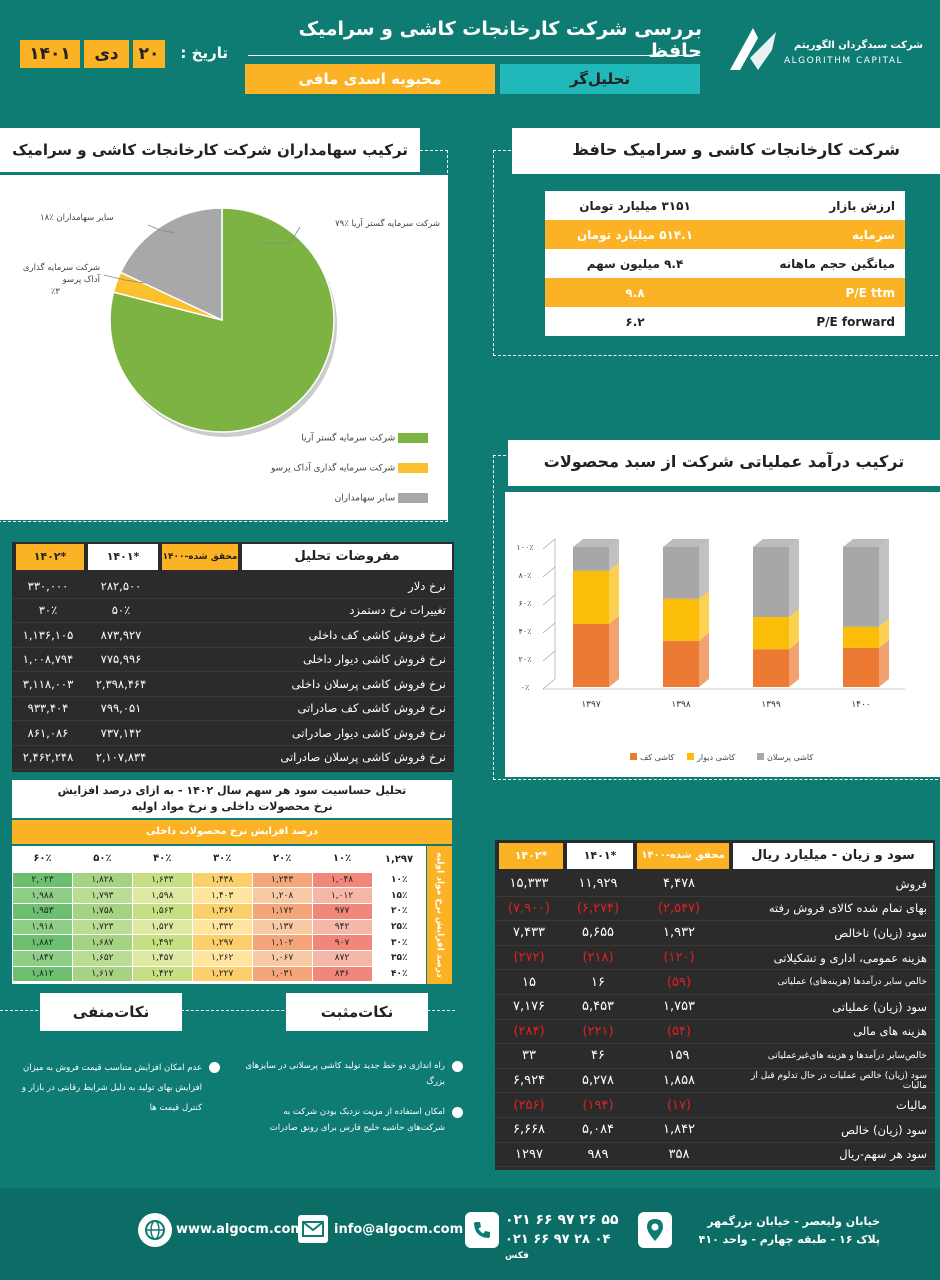  What do you see at coordinates (399, 1229) in the screenshot?
I see `email-link: info@algocm.com` at bounding box center [399, 1229].